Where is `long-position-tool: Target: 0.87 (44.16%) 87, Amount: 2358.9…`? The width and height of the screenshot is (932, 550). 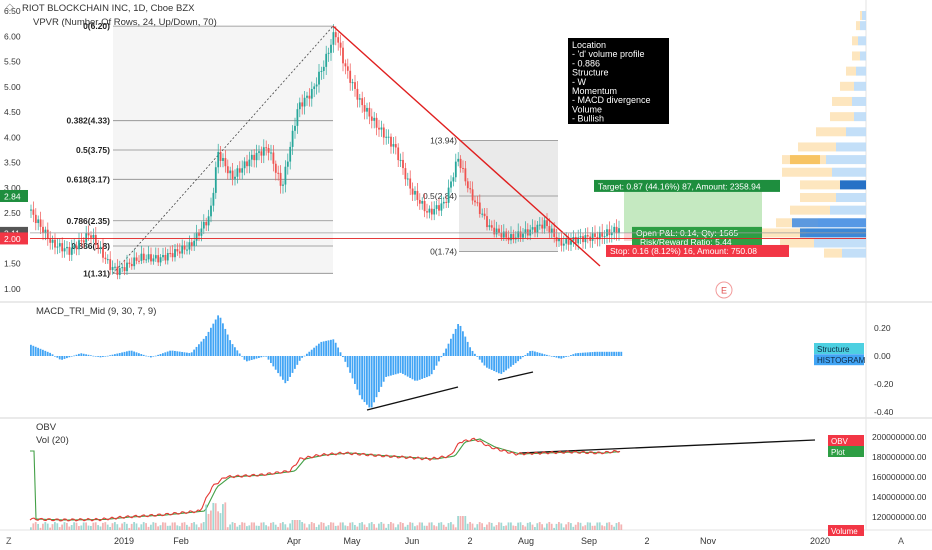
long-position-tool: Target: 0.87 (44.16%) 87, Amount: 2358.9… is located at coordinates (691, 218).